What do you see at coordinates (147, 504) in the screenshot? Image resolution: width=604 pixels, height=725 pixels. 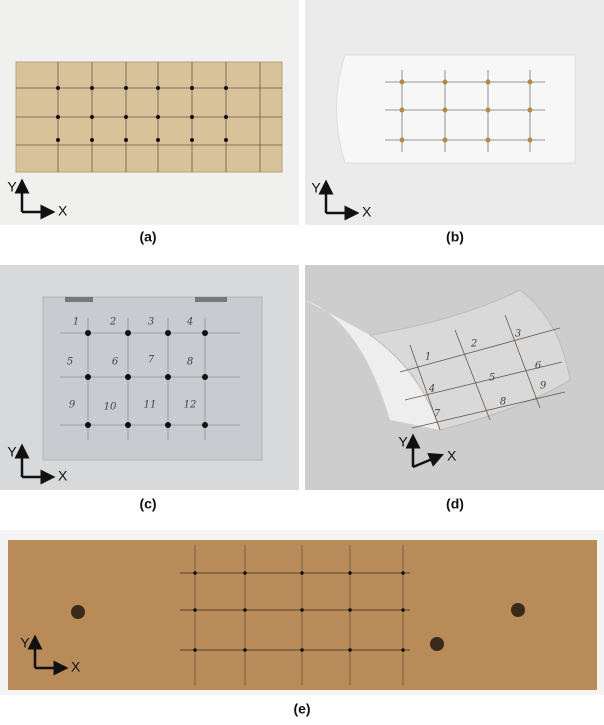 I see `panel-label: (c)` at bounding box center [147, 504].